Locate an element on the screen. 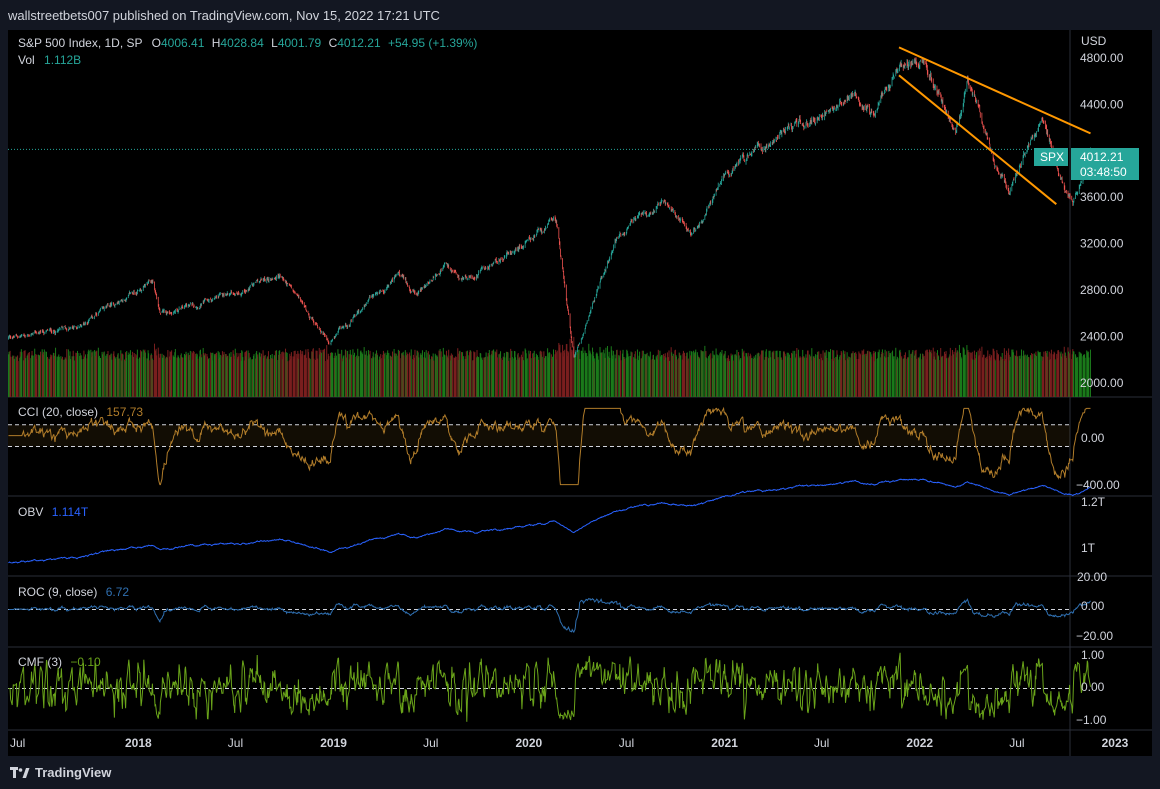 The image size is (1160, 789). trendlines is located at coordinates (994, 125).